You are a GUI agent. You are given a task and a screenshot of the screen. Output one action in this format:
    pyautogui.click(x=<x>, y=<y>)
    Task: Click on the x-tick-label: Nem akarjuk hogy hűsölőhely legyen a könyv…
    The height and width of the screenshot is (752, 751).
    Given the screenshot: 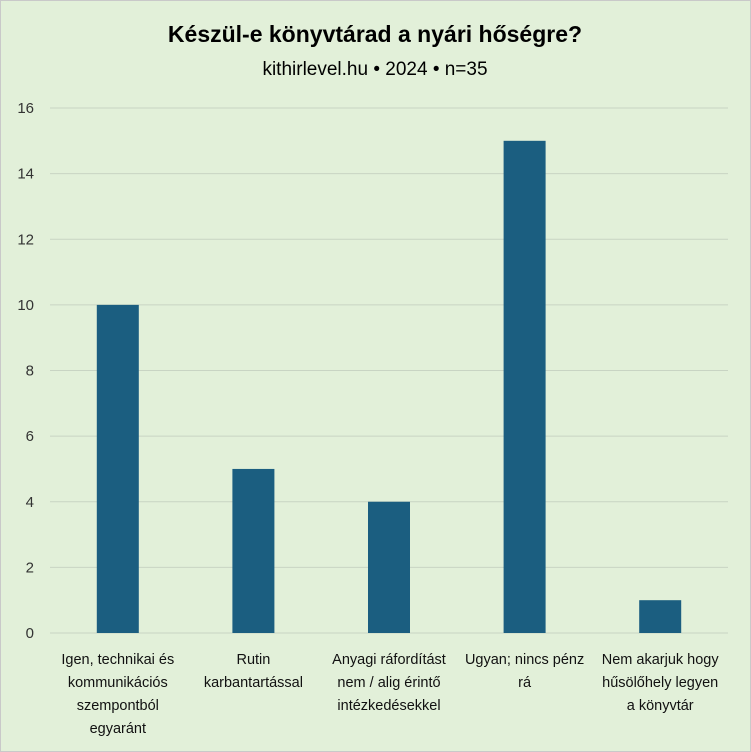 What is the action you would take?
    pyautogui.click(x=661, y=683)
    